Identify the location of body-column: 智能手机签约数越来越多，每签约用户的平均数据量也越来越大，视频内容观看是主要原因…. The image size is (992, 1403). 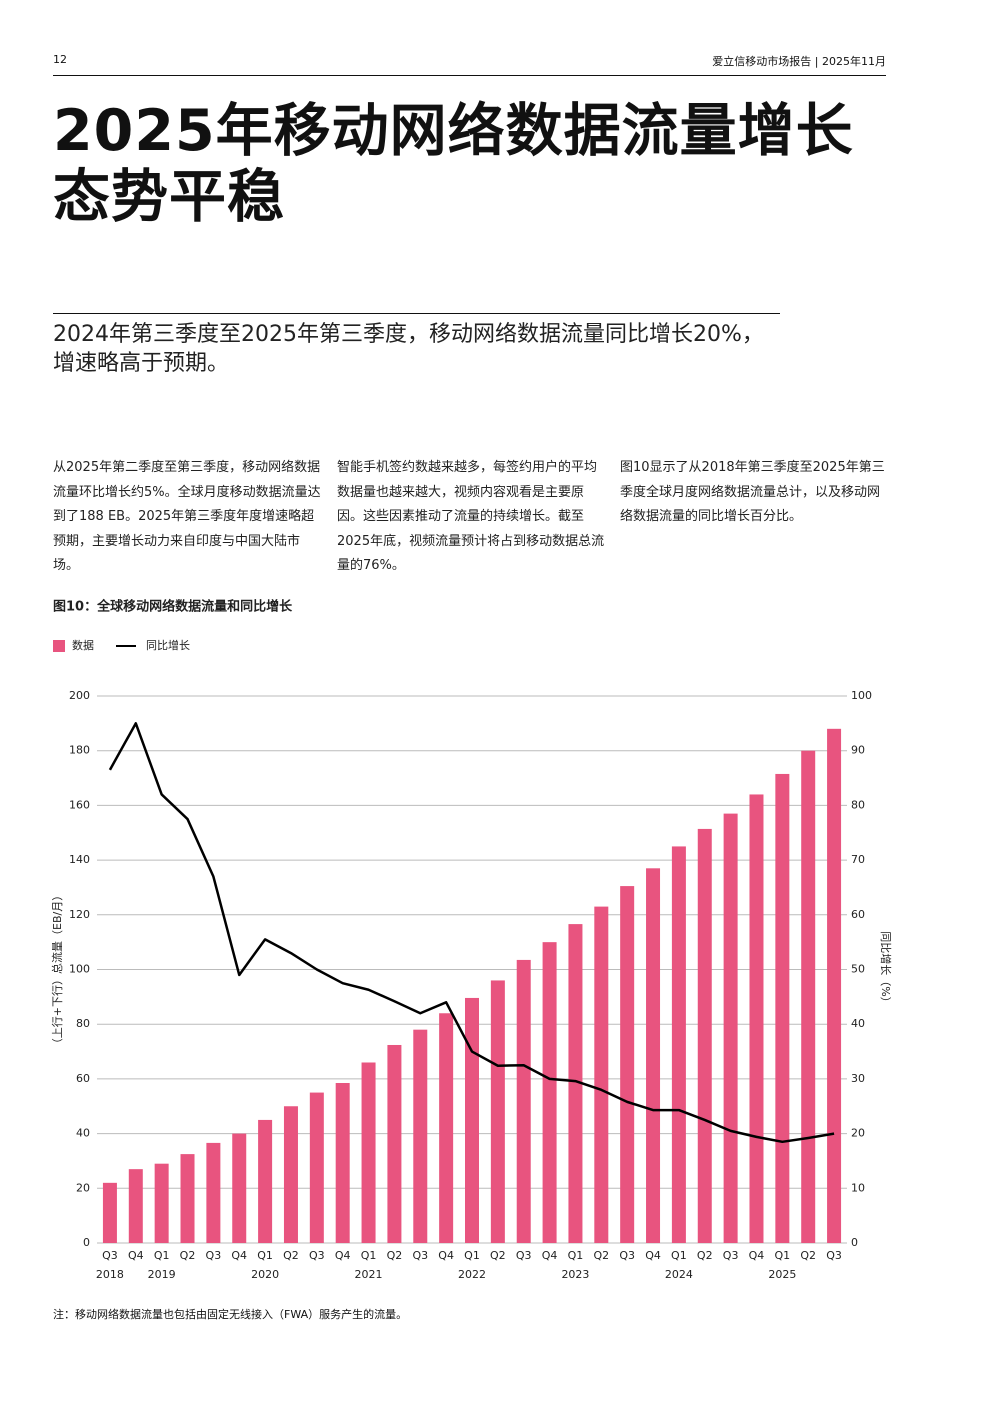
(471, 516).